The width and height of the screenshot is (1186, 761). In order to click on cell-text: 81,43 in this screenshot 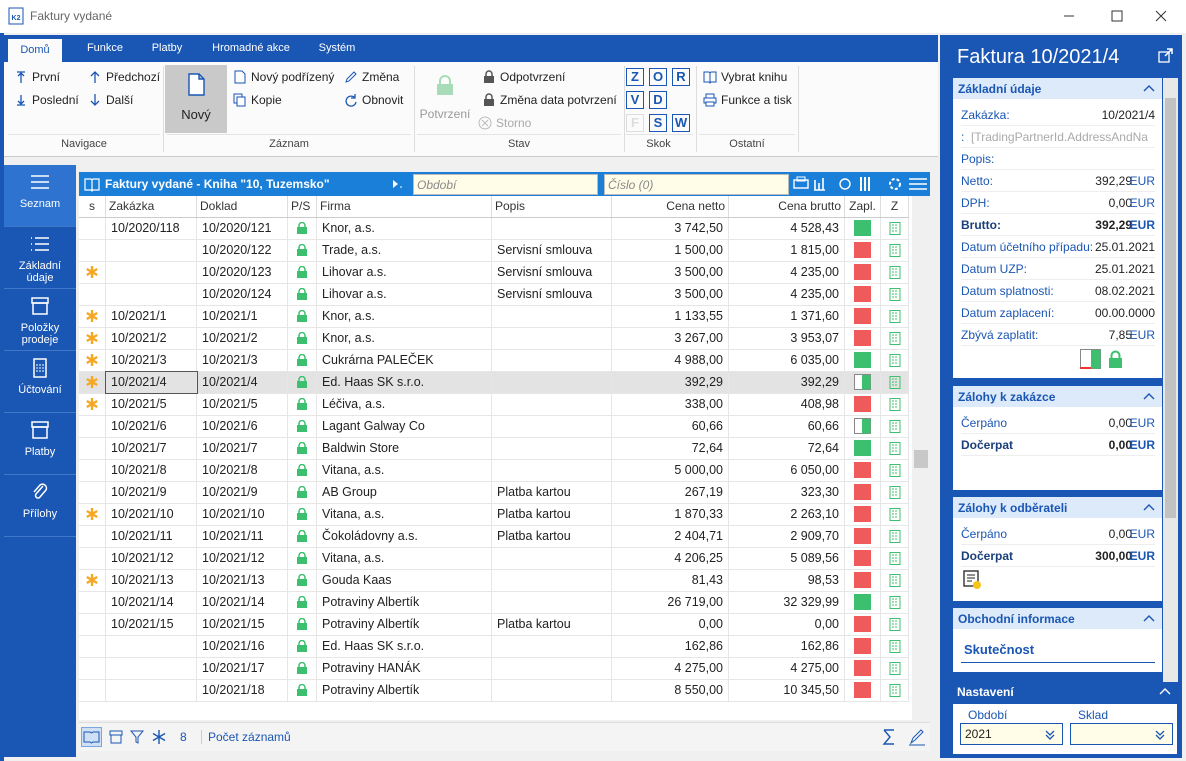, I will do `click(707, 580)`.